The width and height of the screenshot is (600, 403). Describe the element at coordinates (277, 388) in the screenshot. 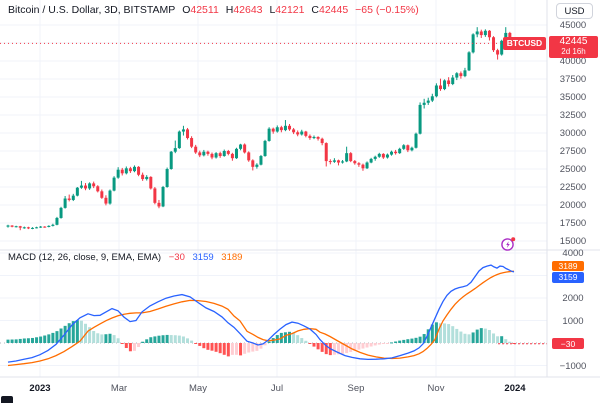

I see `time-axis-label: Jul` at that location.